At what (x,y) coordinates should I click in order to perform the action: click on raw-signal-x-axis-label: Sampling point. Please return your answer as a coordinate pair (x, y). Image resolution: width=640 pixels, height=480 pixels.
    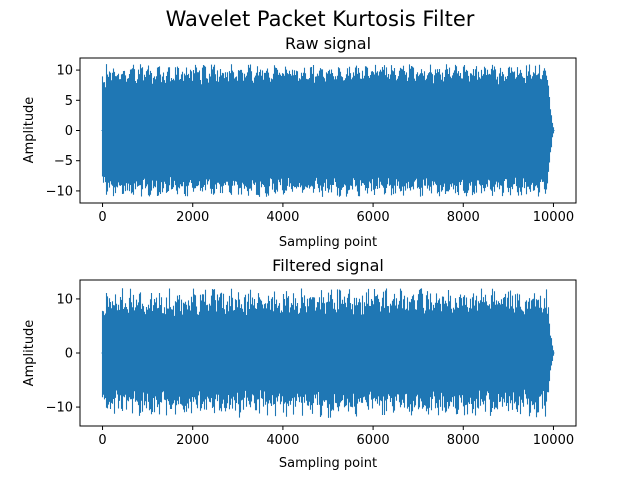
    Looking at the image, I should click on (328, 242).